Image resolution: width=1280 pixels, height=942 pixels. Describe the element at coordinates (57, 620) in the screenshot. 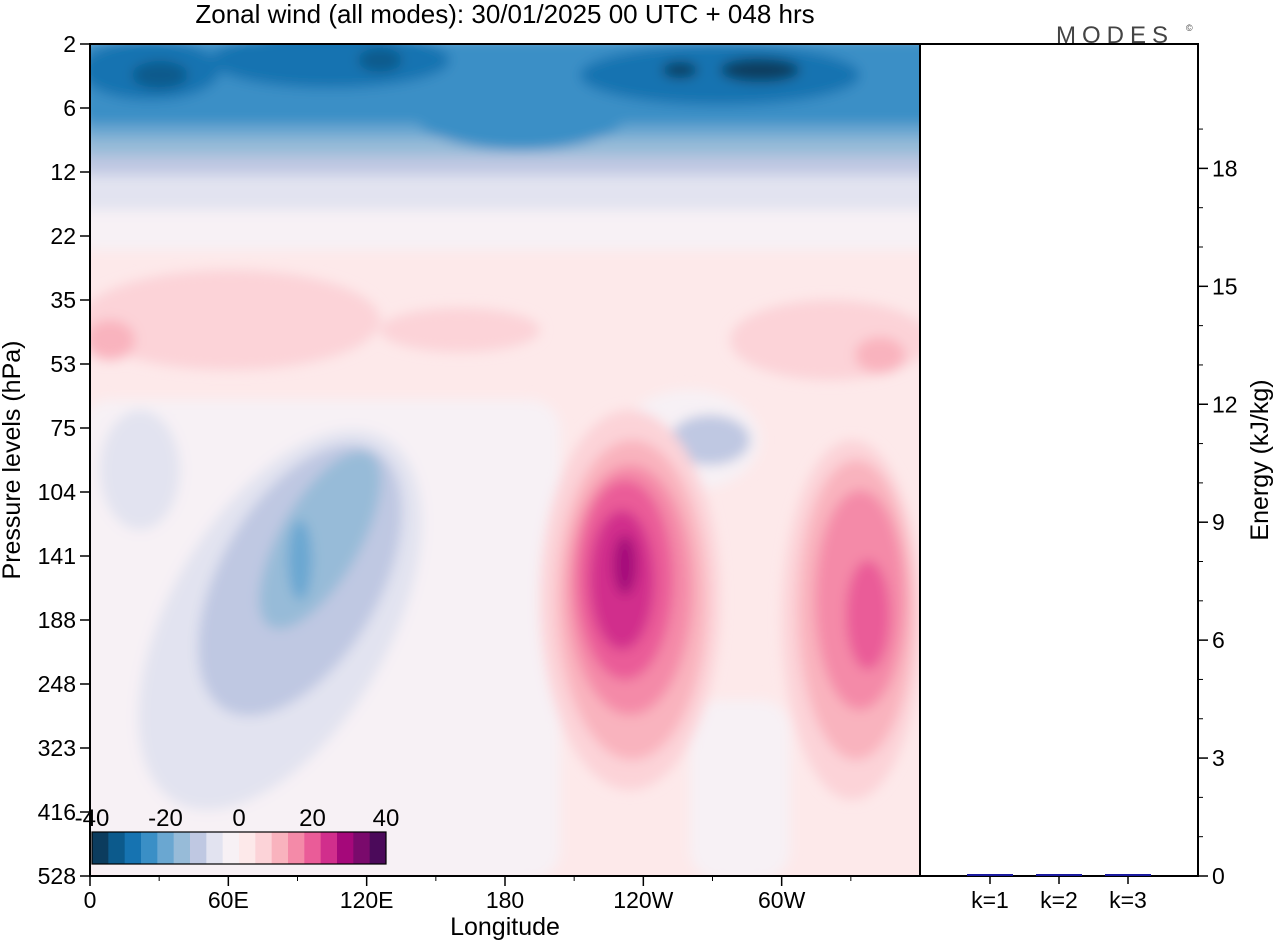

I see `y-tick-label: 188` at that location.